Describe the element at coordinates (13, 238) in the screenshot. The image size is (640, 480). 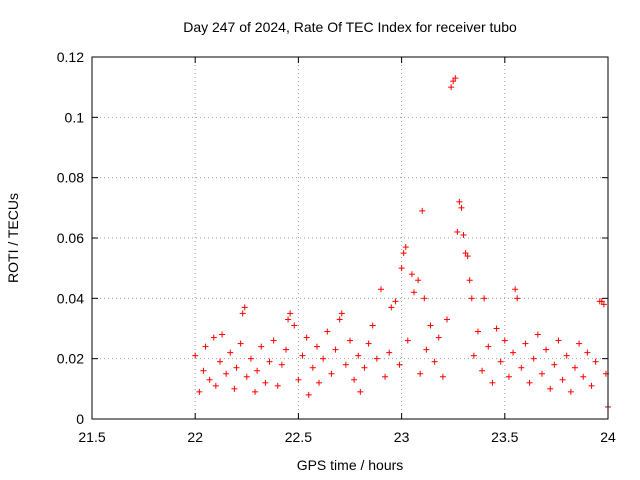
I see `y-axis-label: ROTI / TECUs` at that location.